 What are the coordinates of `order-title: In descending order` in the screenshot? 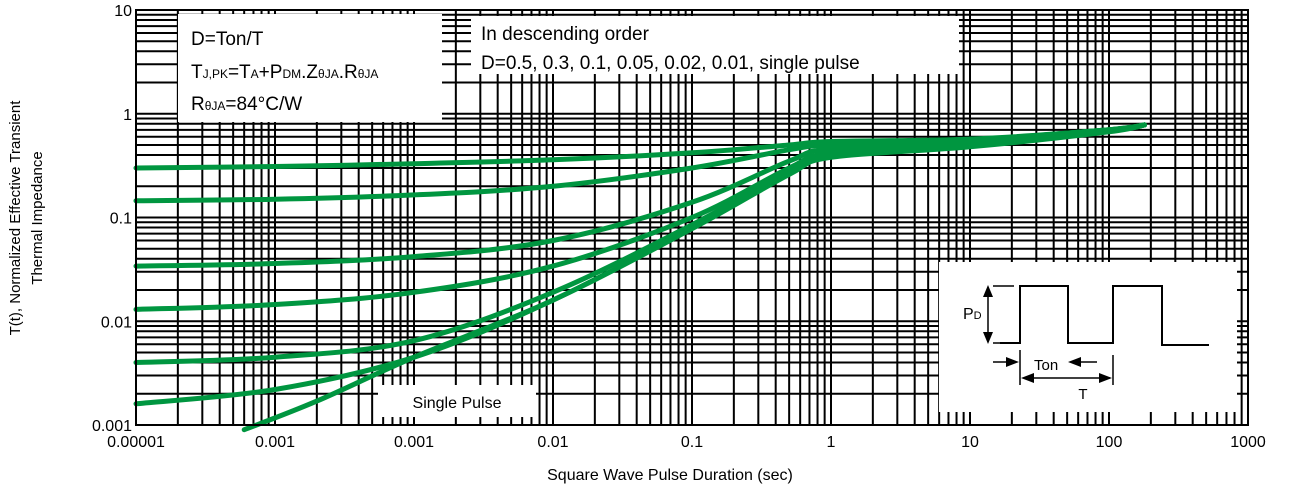 It's located at (565, 34).